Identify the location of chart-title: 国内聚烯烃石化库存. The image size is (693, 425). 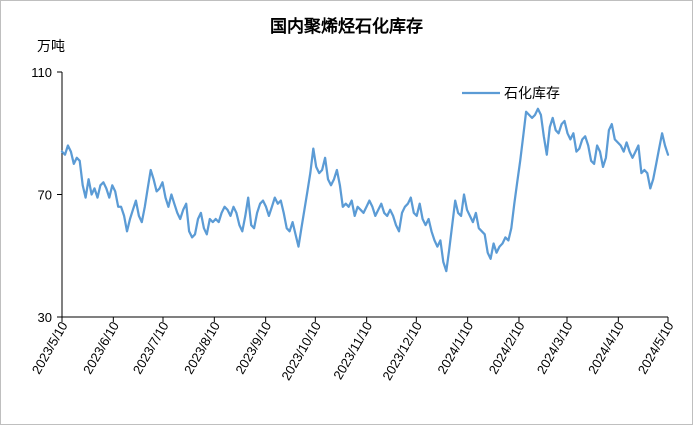
(346, 27).